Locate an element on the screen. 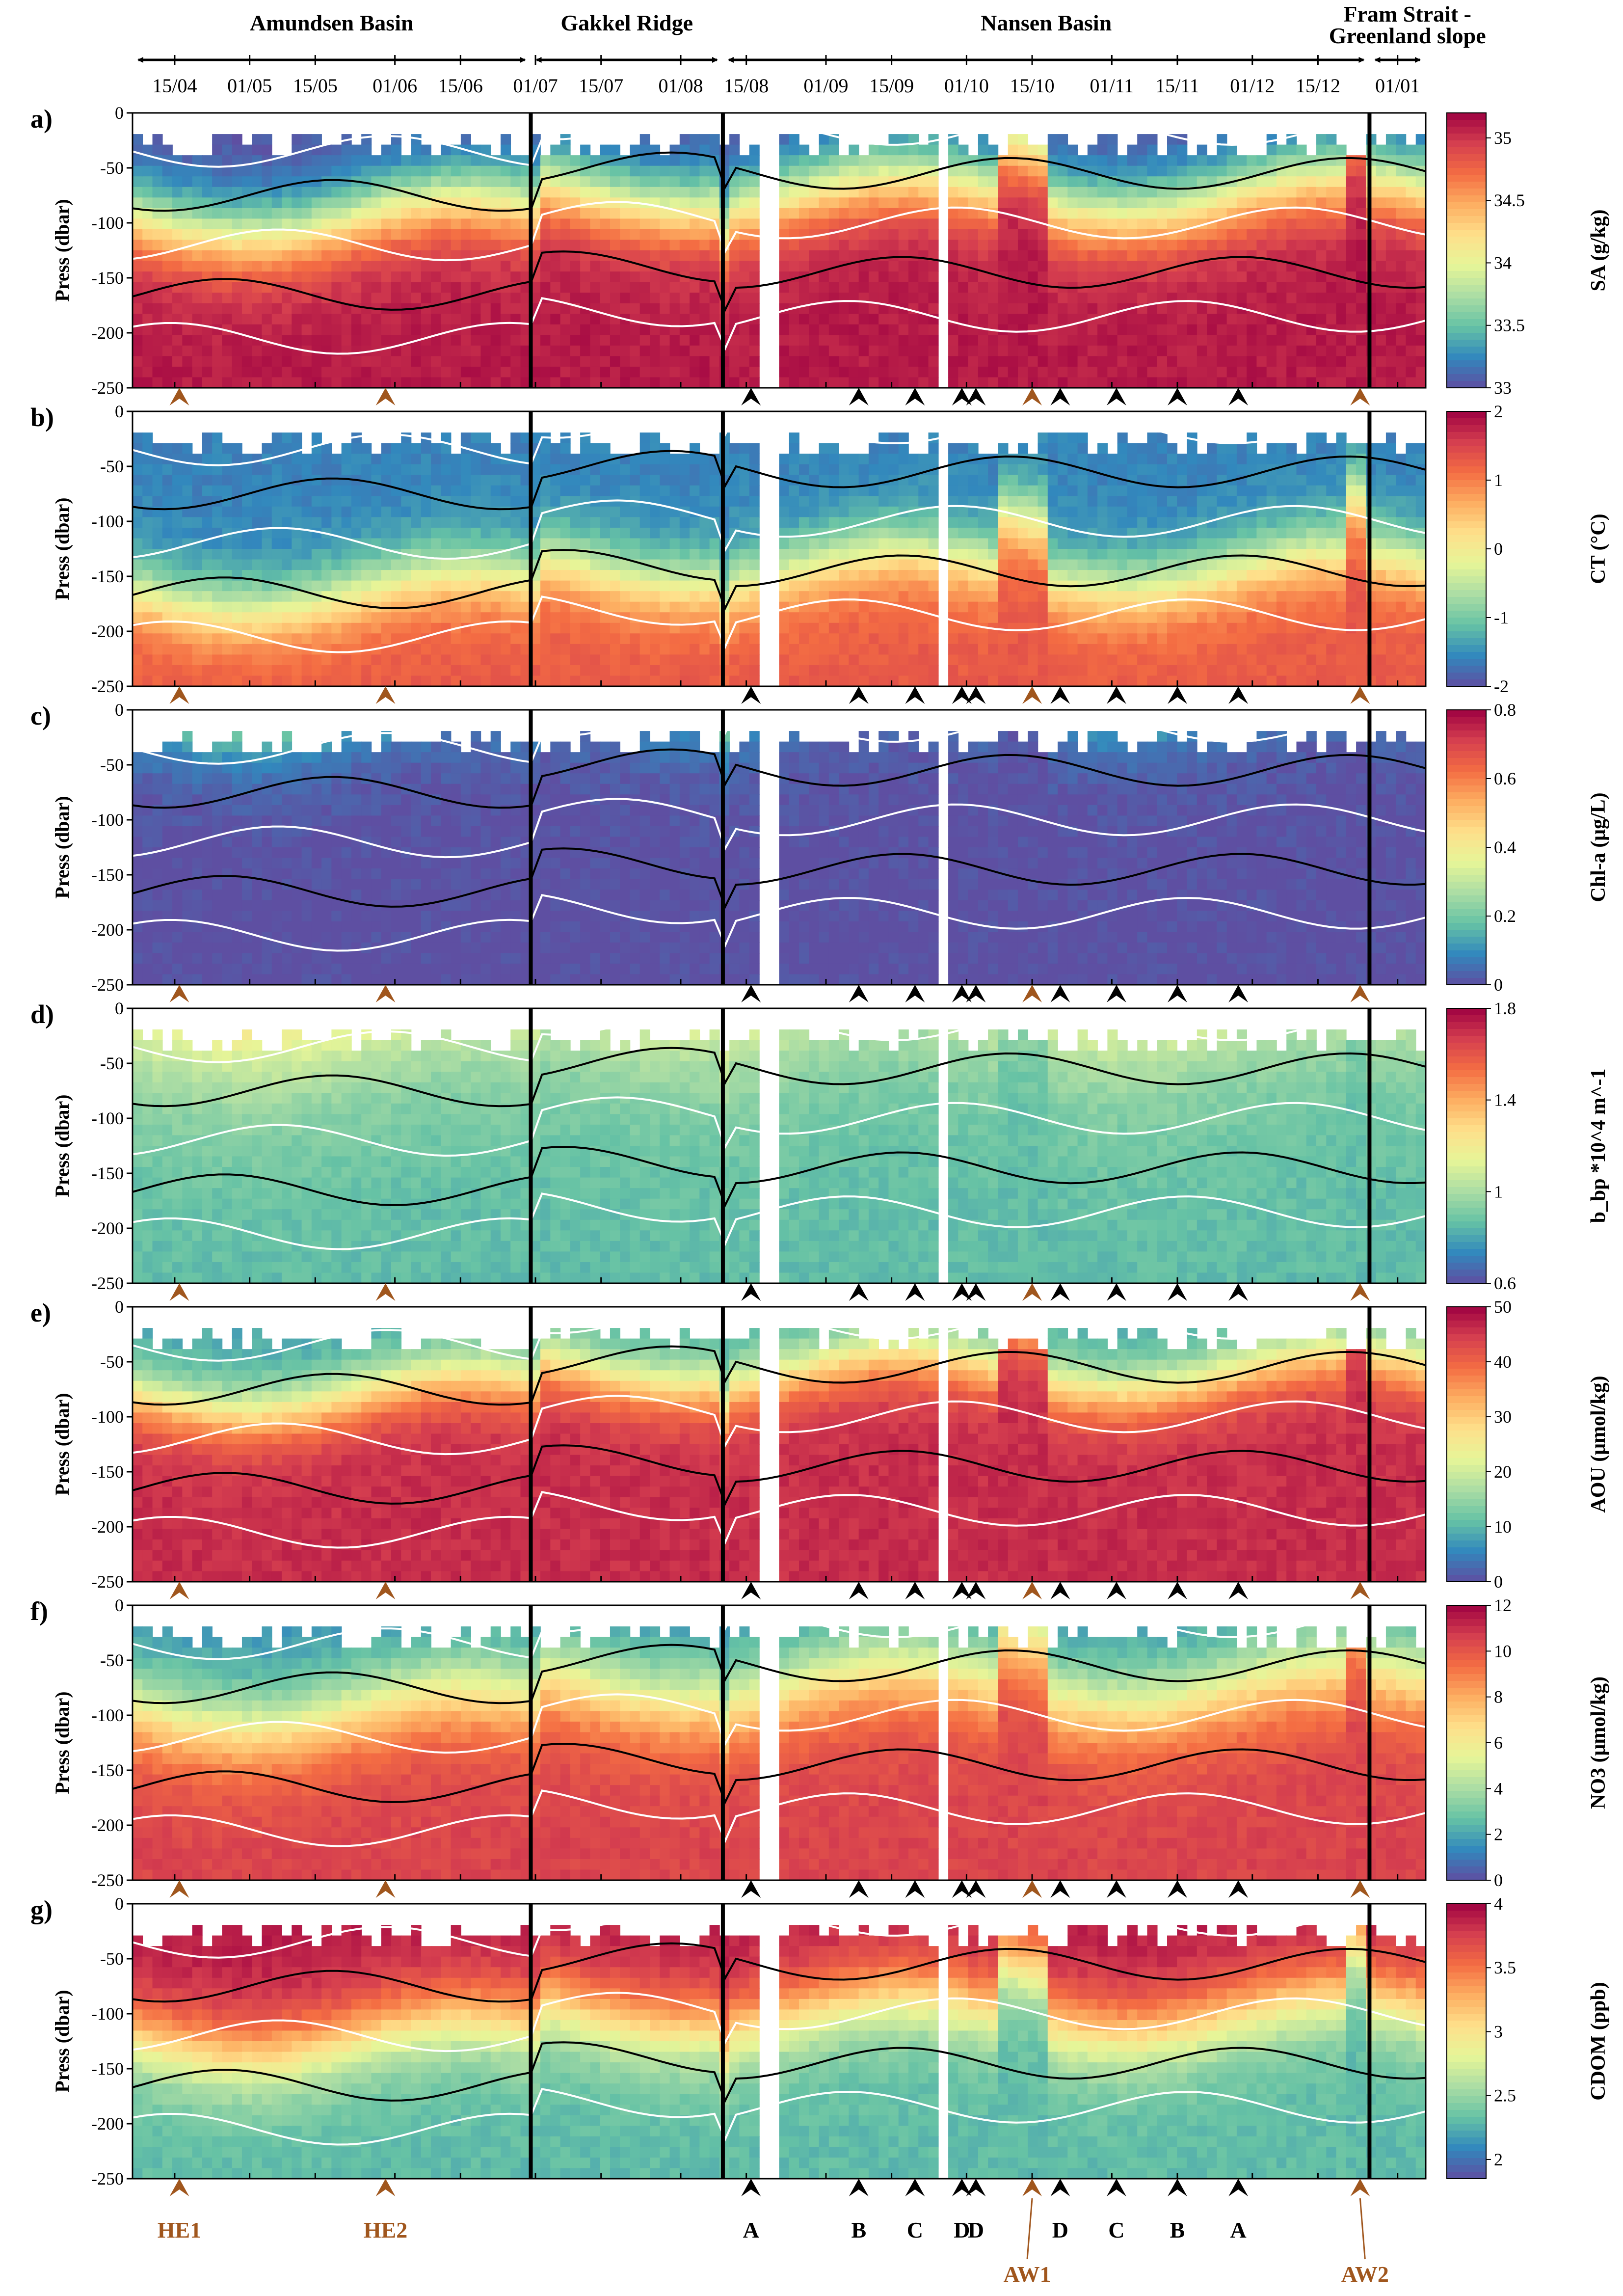 The width and height of the screenshot is (1623, 2296). panel-letter: f) is located at coordinates (39, 1611).